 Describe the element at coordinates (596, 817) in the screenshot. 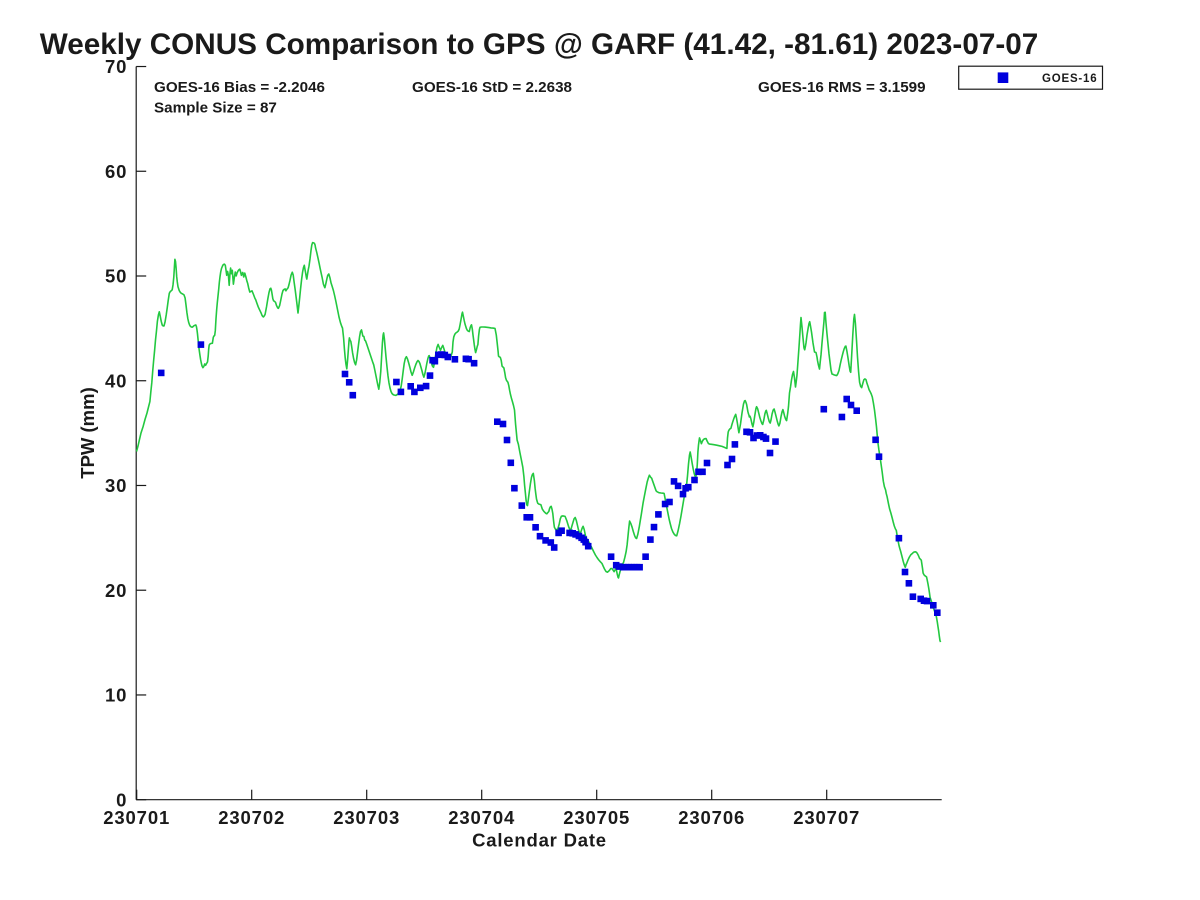

I see `svg-text: 230705` at that location.